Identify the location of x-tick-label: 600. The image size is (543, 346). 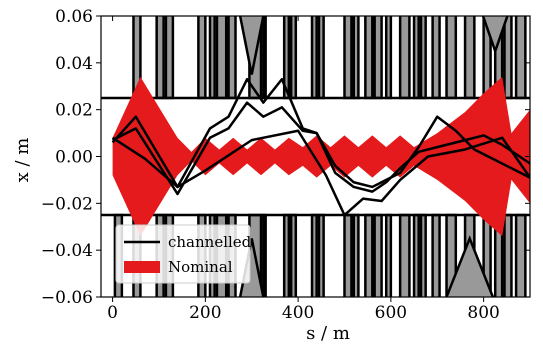
(391, 313).